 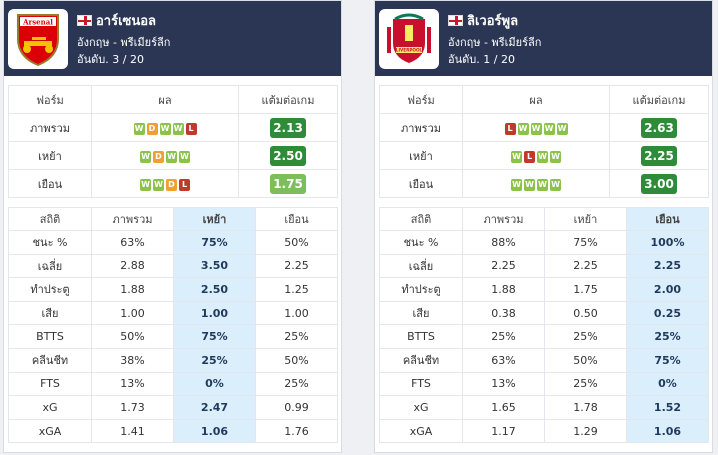 What do you see at coordinates (585, 289) in the screenshot?
I see `stat-home: 1.75` at bounding box center [585, 289].